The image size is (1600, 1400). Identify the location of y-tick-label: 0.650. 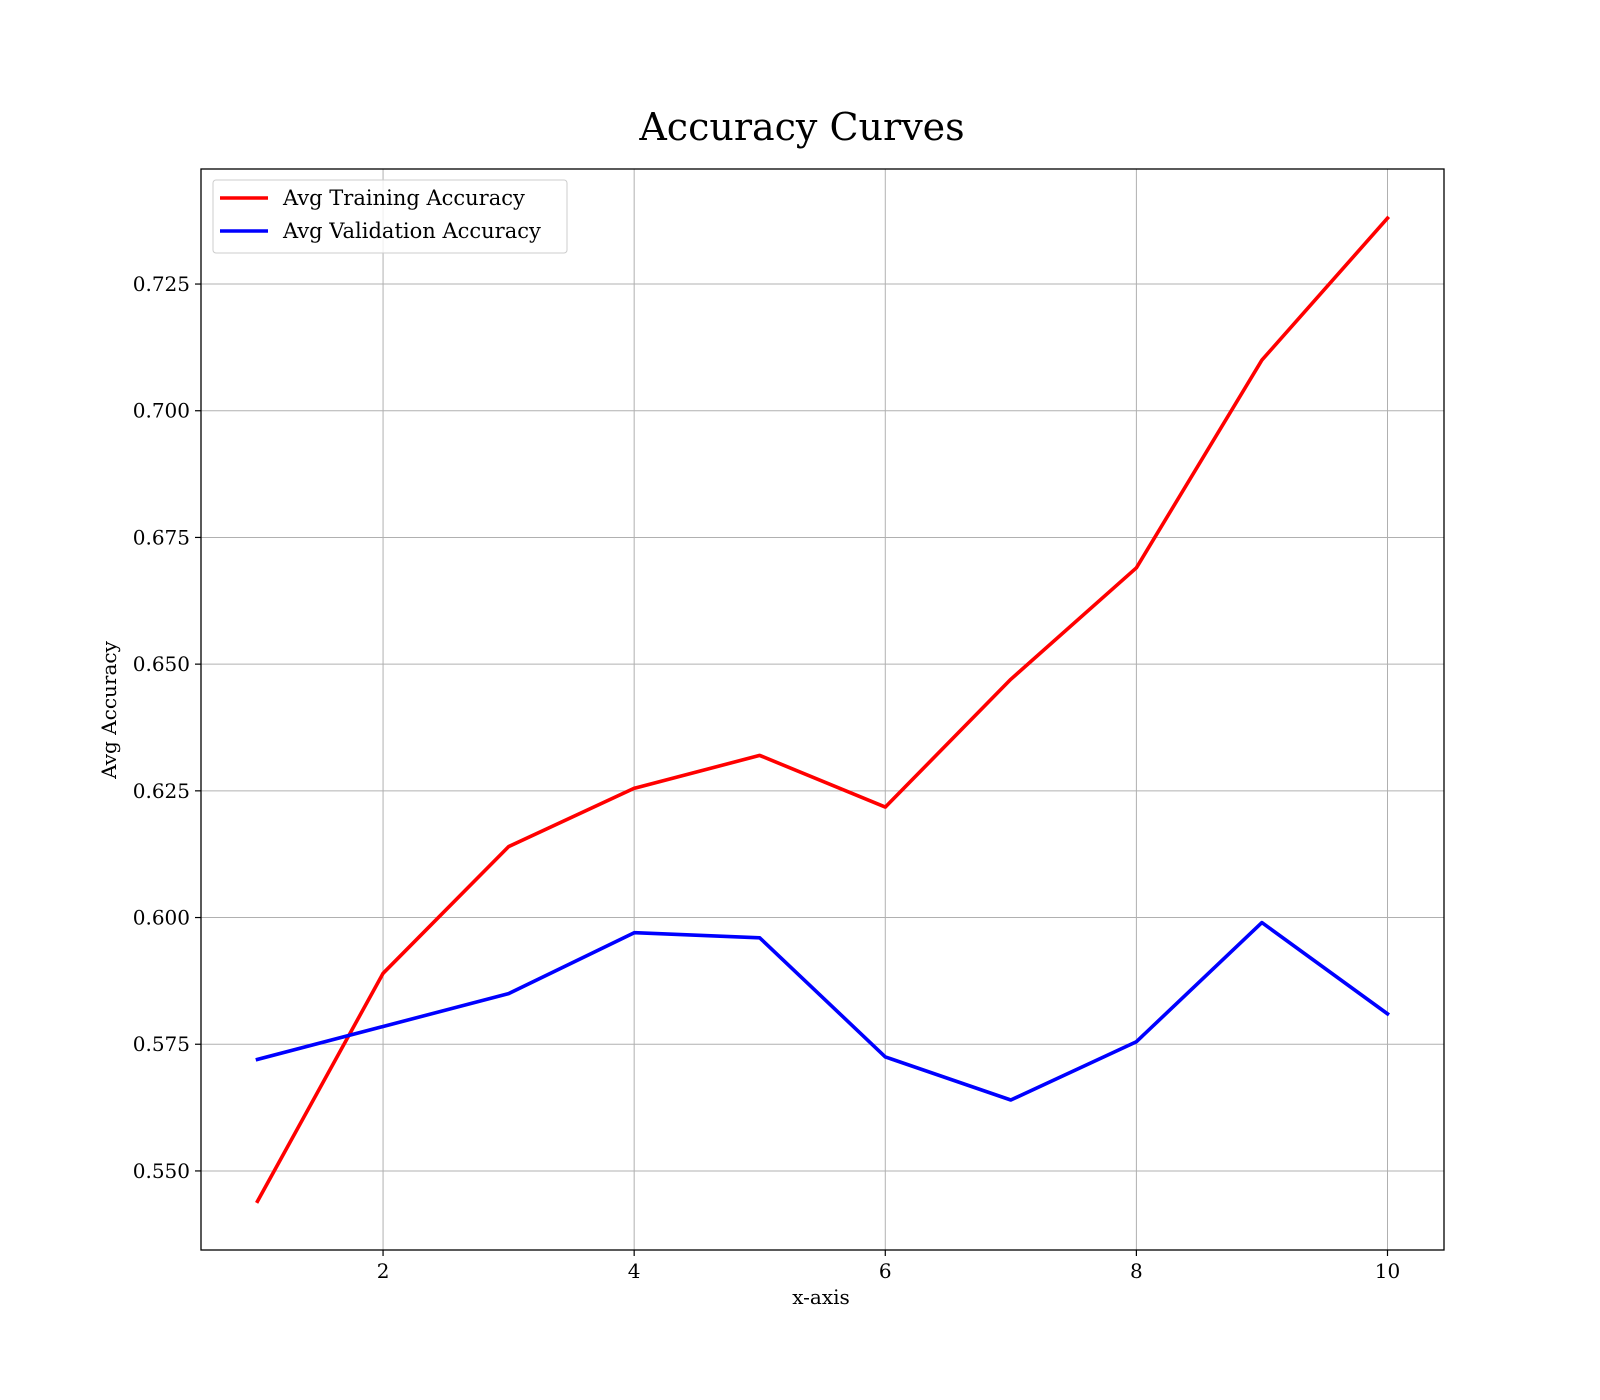
(161, 664).